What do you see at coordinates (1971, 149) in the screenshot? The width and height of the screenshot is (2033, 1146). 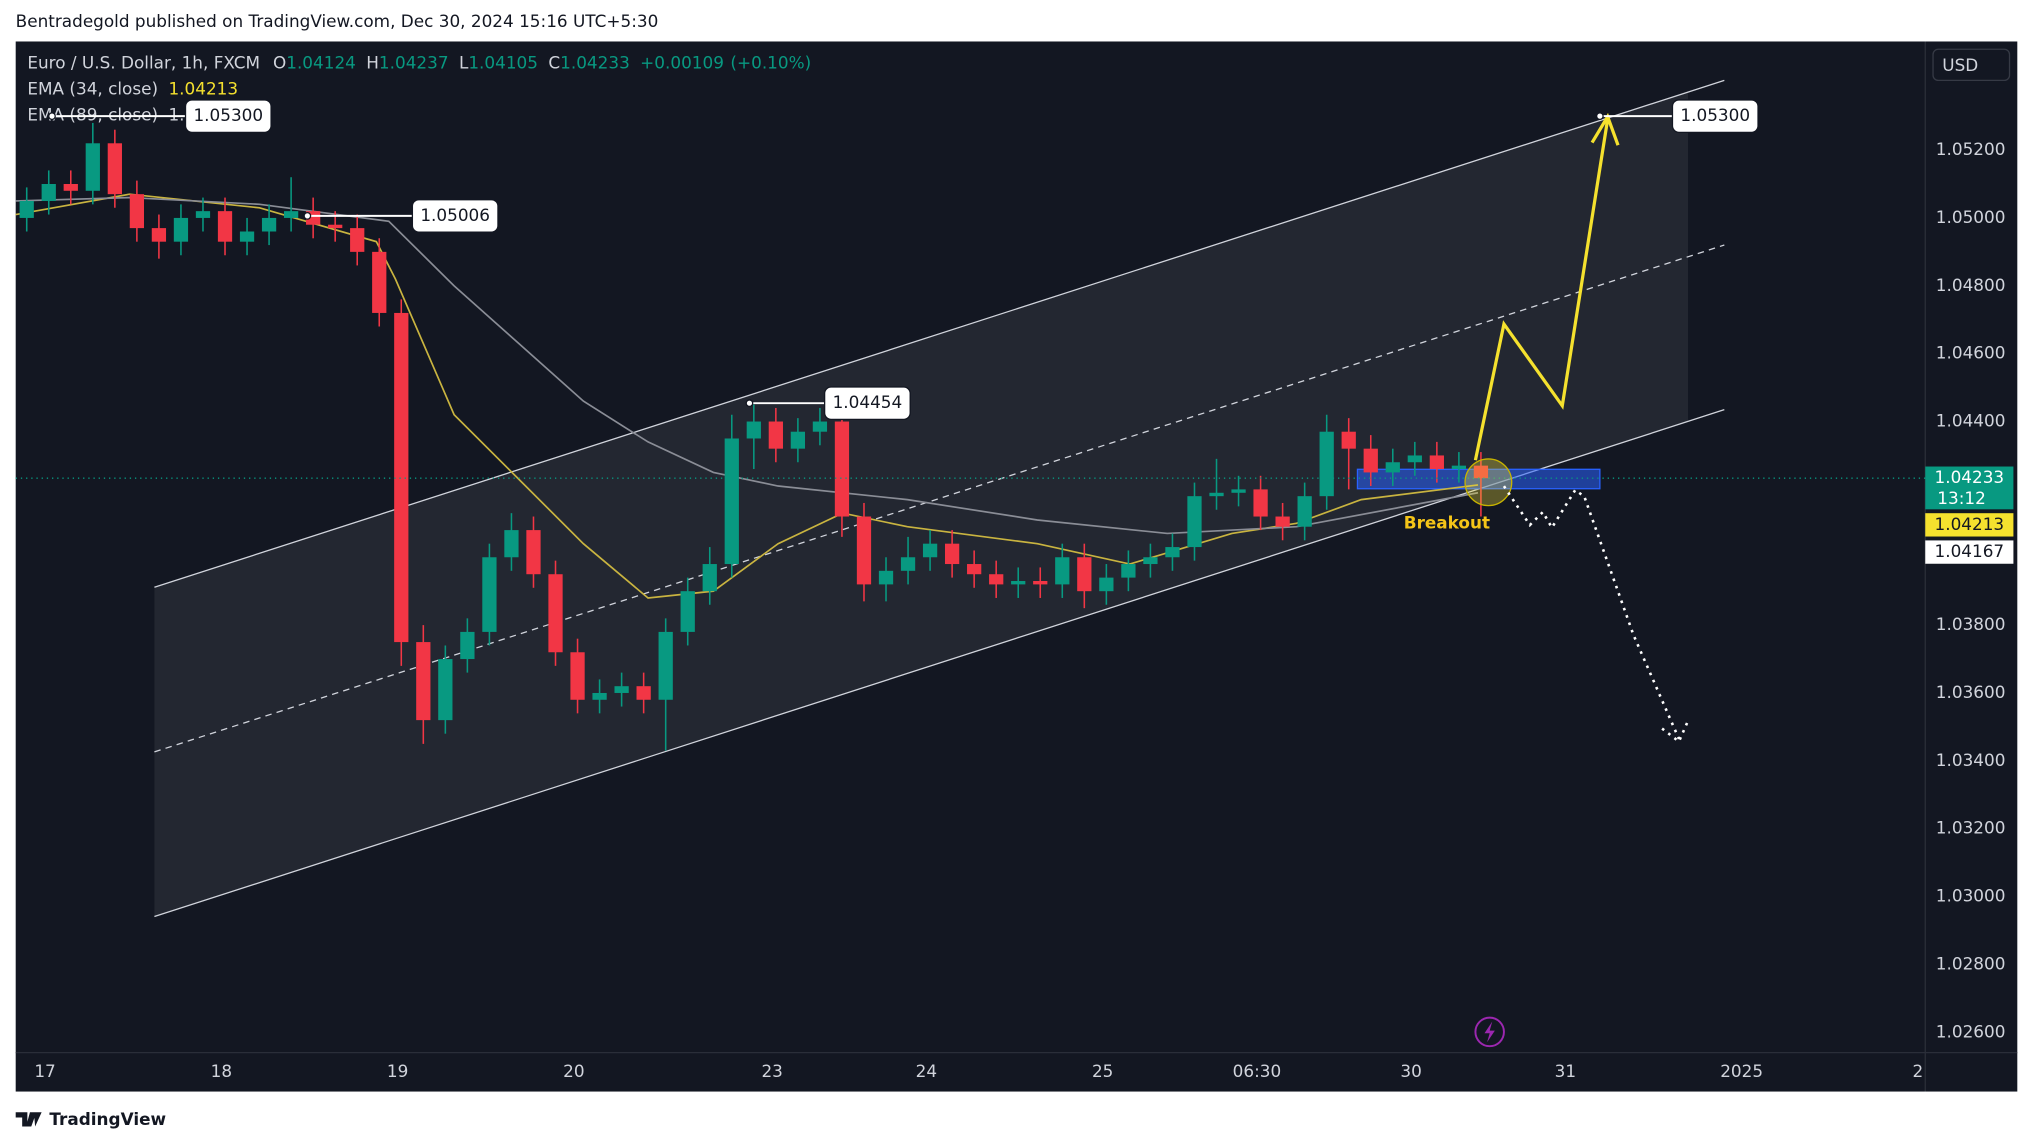 I see `y-tick-label: 1.05200` at bounding box center [1971, 149].